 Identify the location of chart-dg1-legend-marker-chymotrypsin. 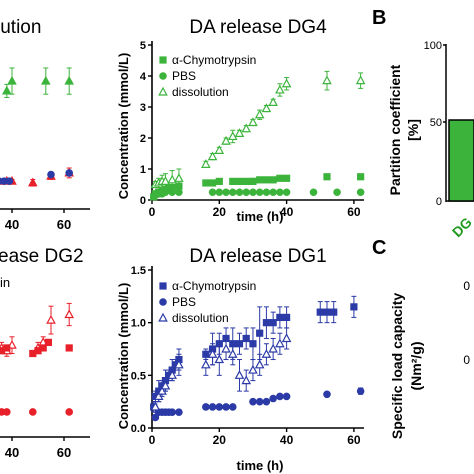
(163, 286).